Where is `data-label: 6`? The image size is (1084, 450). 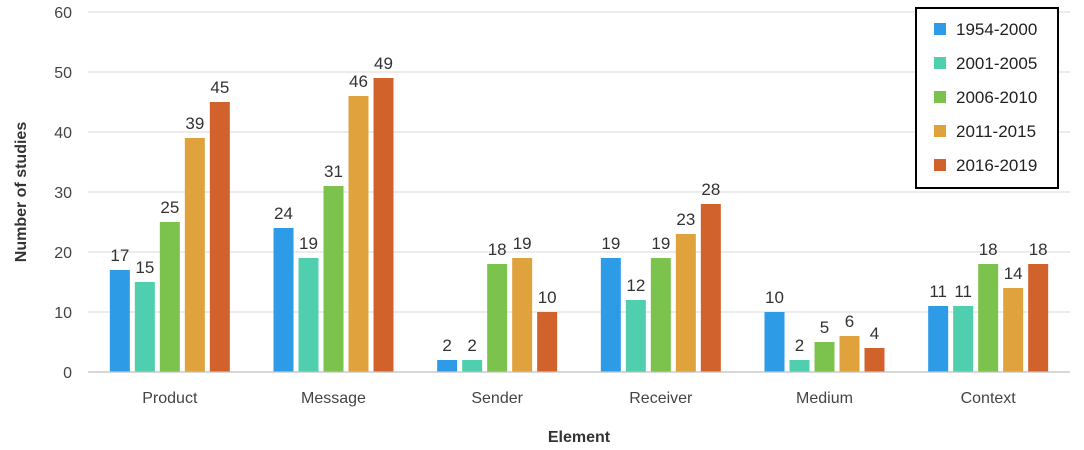
data-label: 6 is located at coordinates (849, 321).